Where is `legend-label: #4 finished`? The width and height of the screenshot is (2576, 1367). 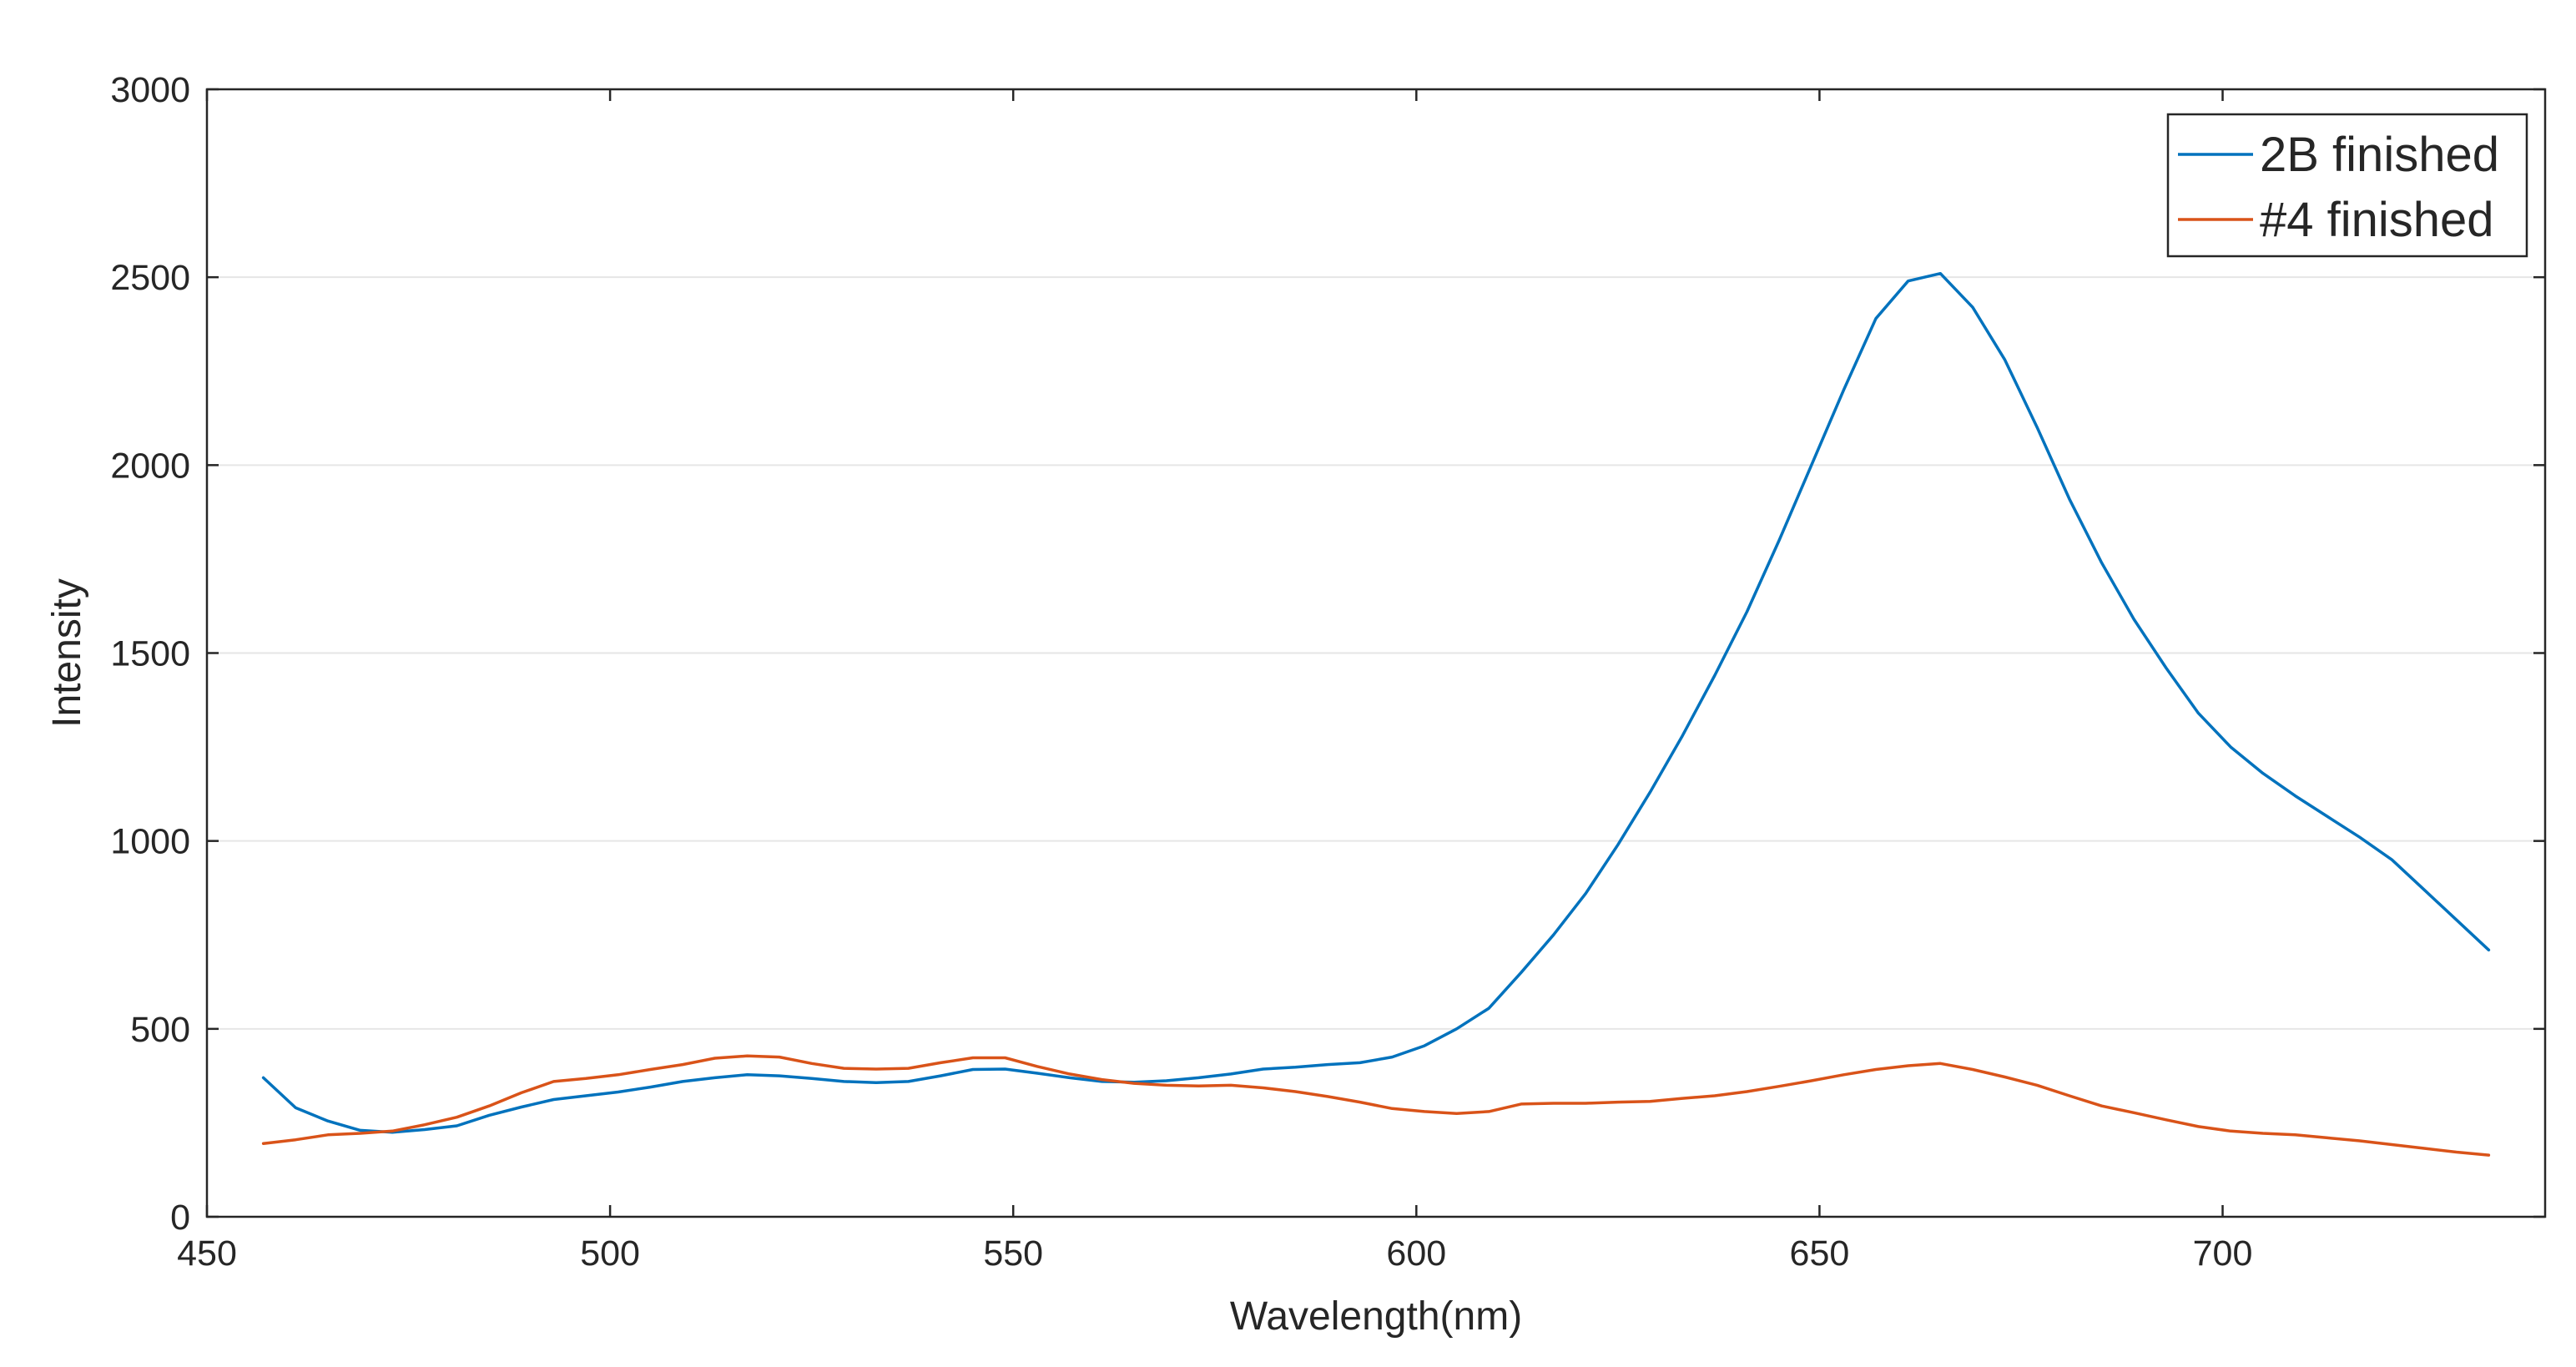 legend-label: #4 finished is located at coordinates (2377, 220).